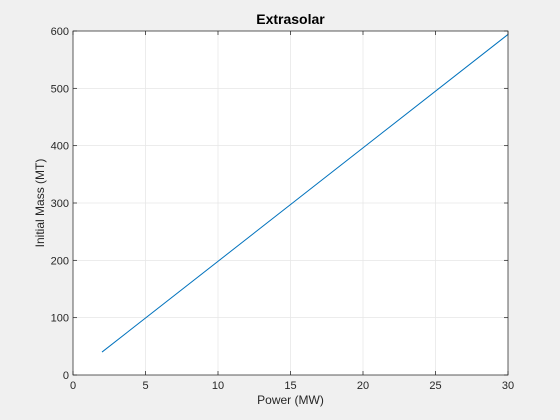  I want to click on x-tick-label: 5, so click(145, 386).